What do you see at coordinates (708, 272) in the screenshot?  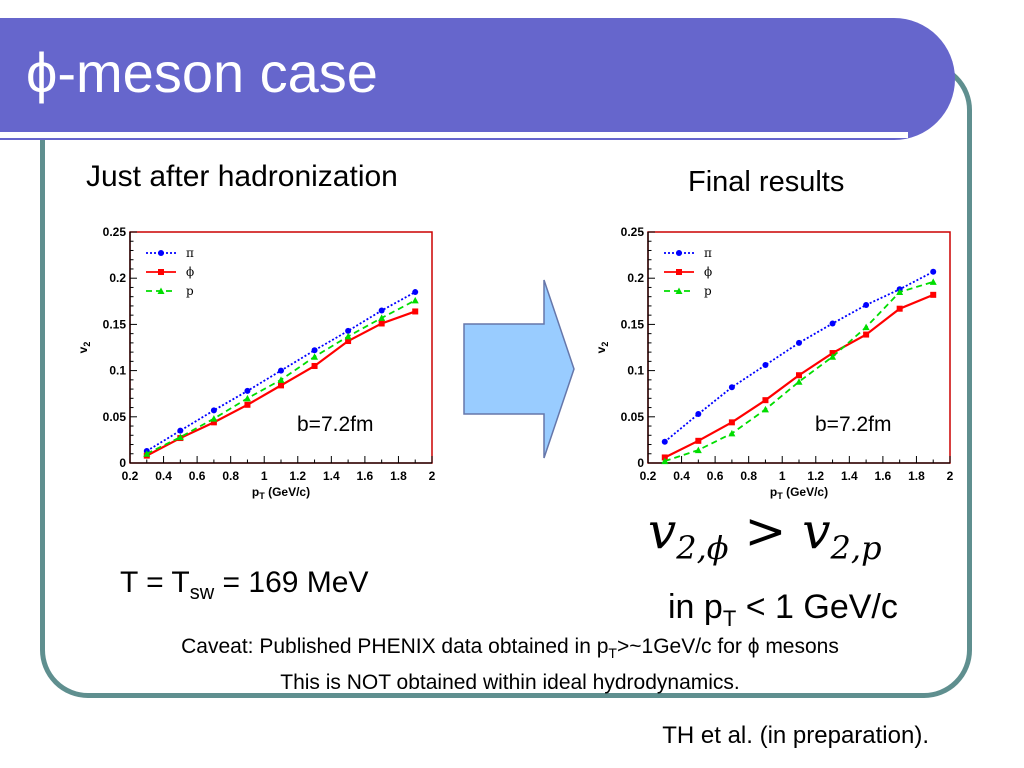 I see `legend-label: ϕ` at bounding box center [708, 272].